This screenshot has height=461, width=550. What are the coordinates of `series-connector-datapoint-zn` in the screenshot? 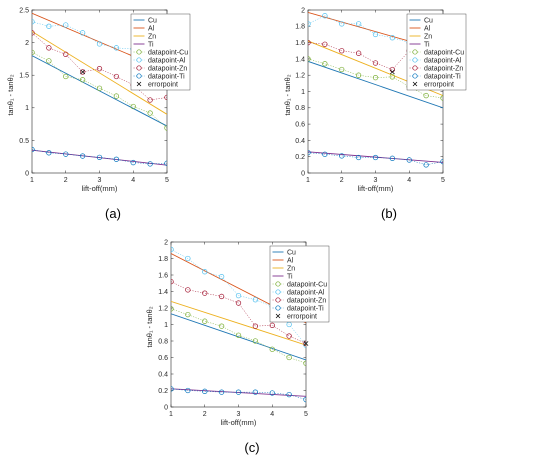 It's located at (238, 312).